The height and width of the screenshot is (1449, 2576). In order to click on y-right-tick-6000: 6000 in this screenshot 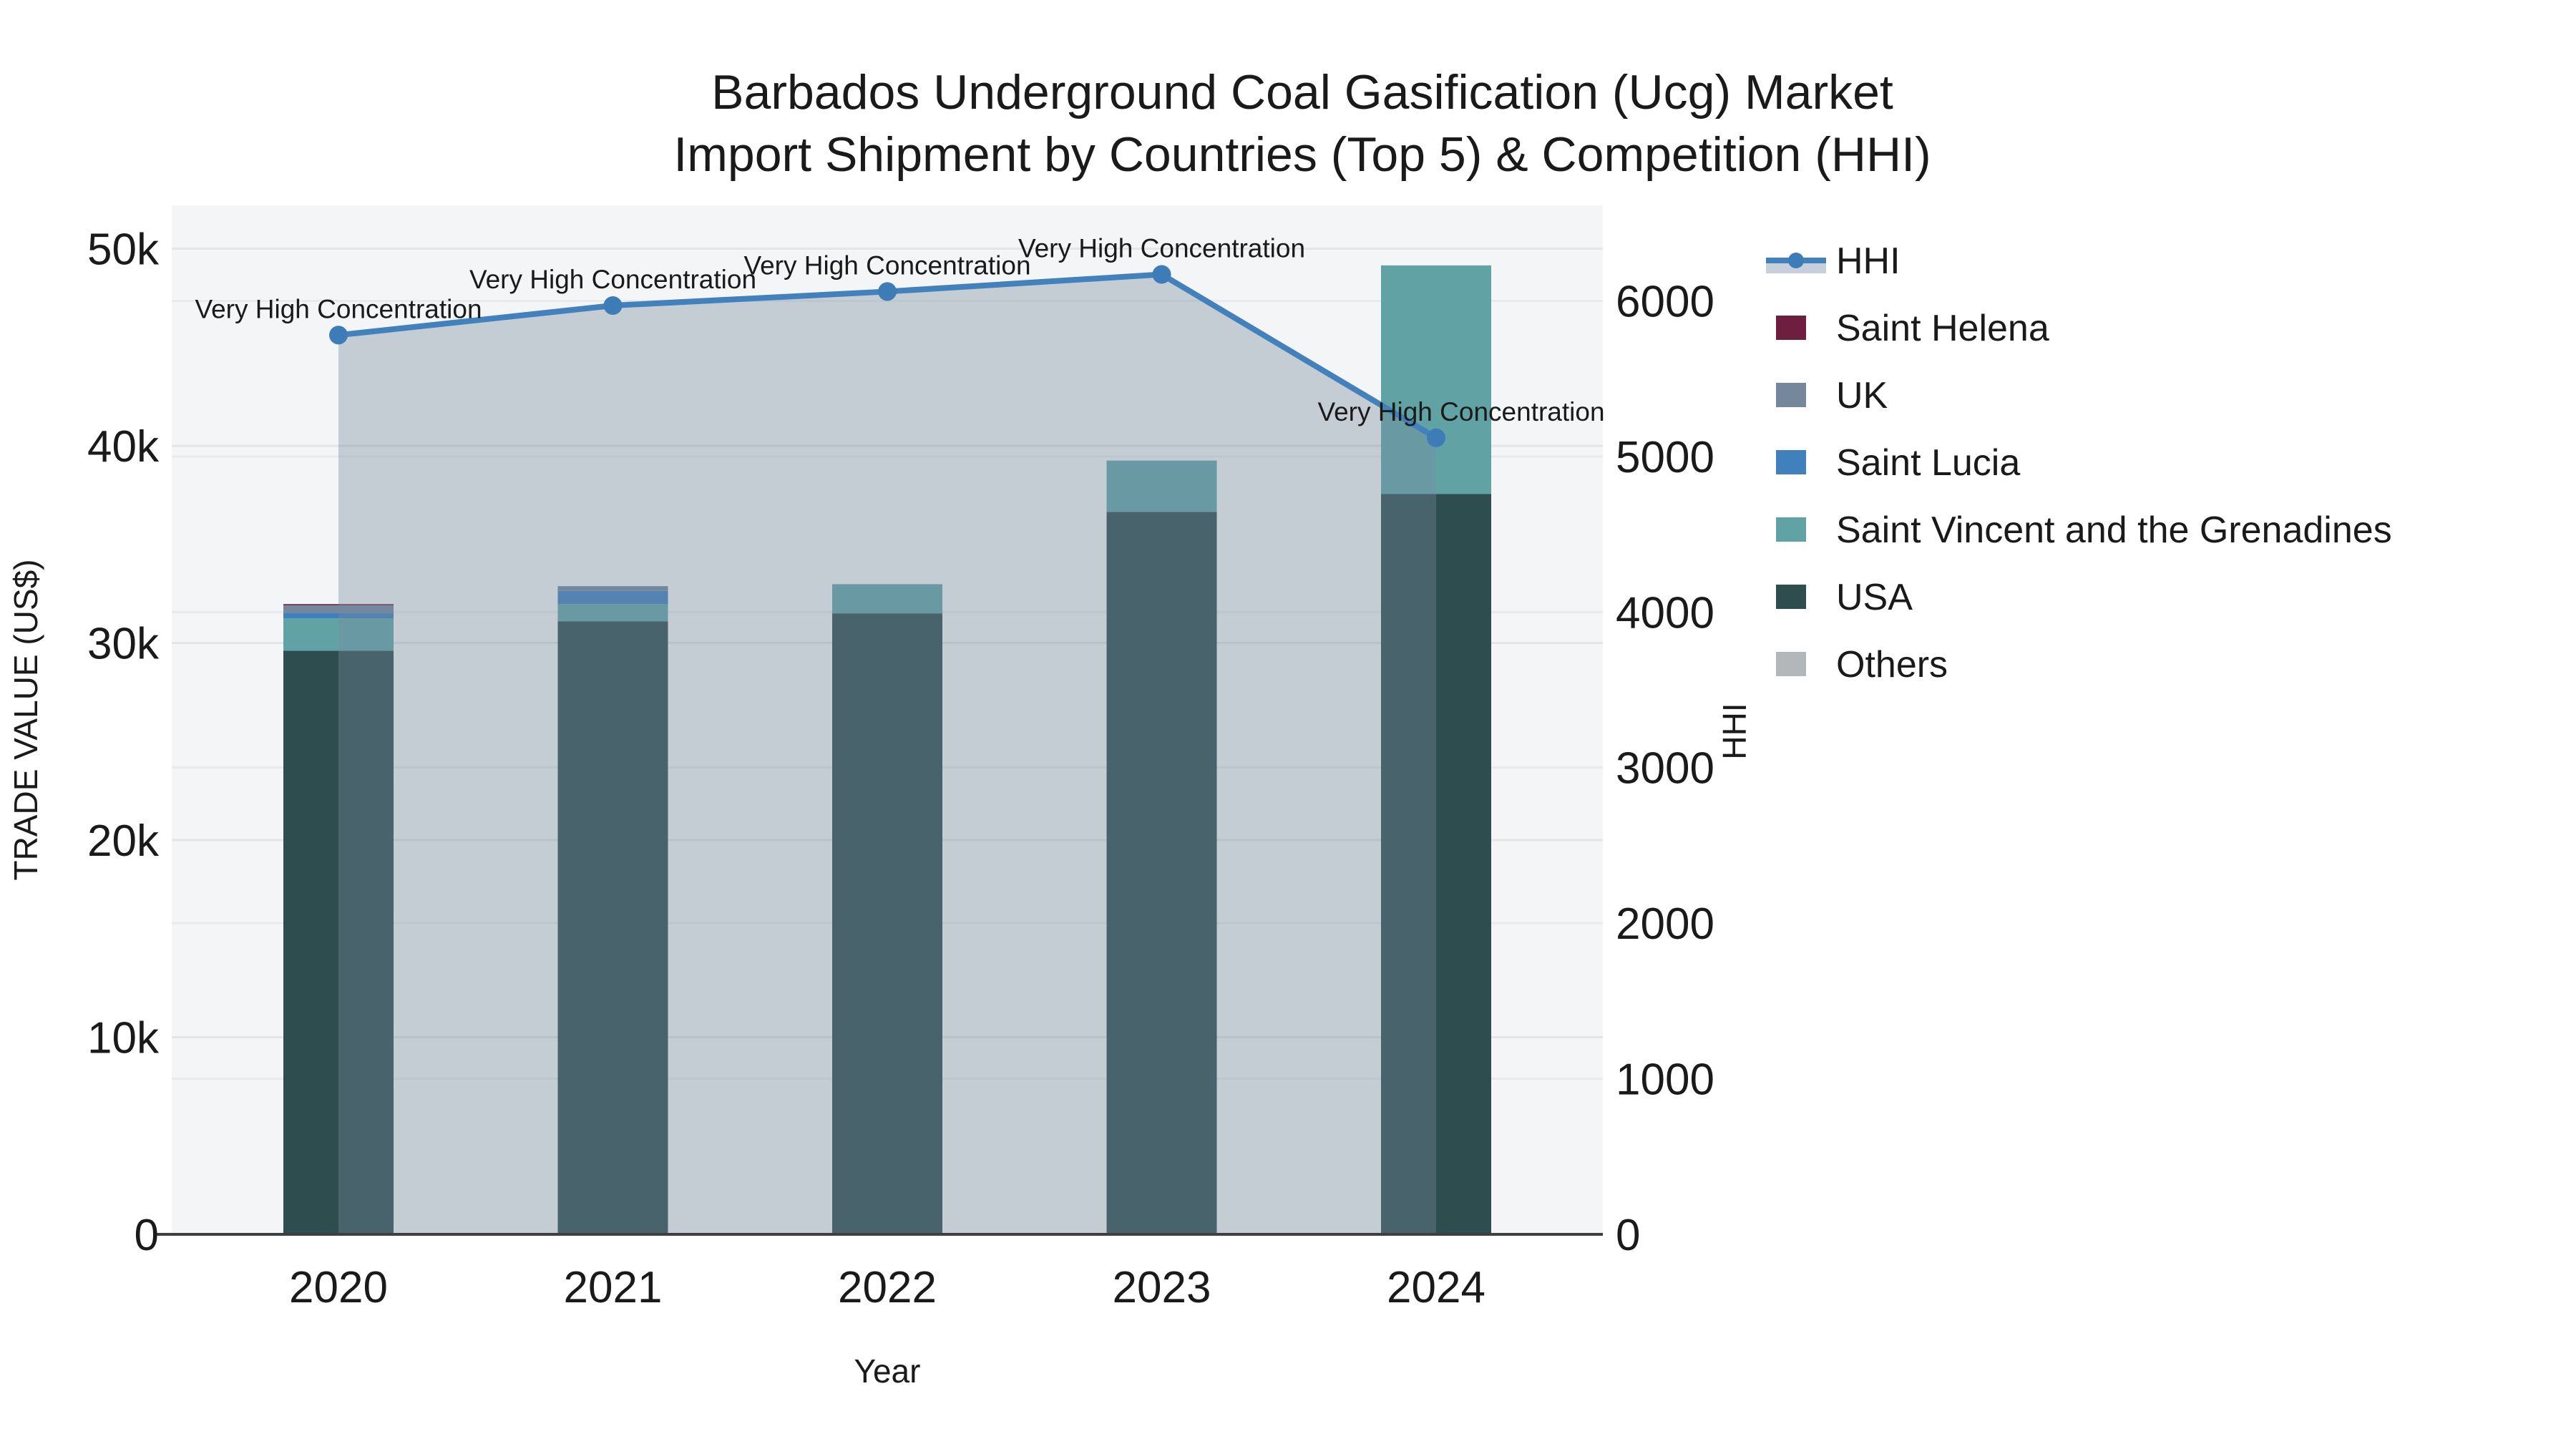, I will do `click(1665, 301)`.